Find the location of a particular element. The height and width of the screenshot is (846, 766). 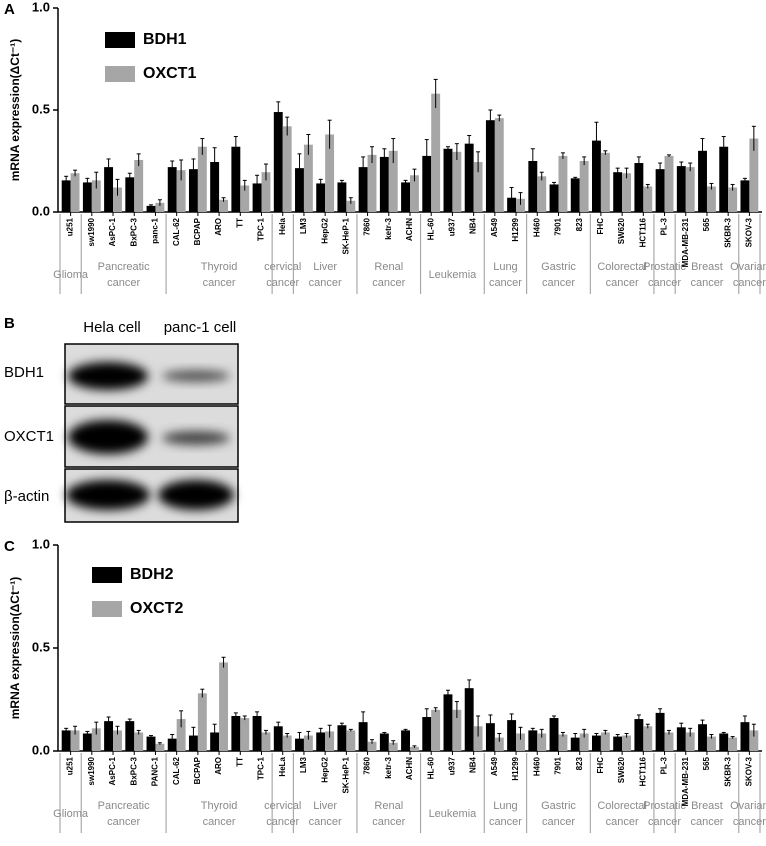

x-tick-label: BxPC-3 is located at coordinates (133, 231).